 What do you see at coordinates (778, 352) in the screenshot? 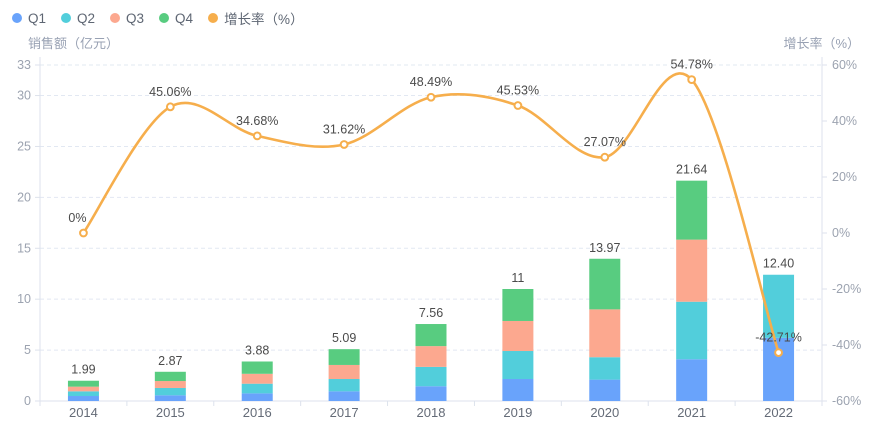
I see `line-point-marker-2022` at bounding box center [778, 352].